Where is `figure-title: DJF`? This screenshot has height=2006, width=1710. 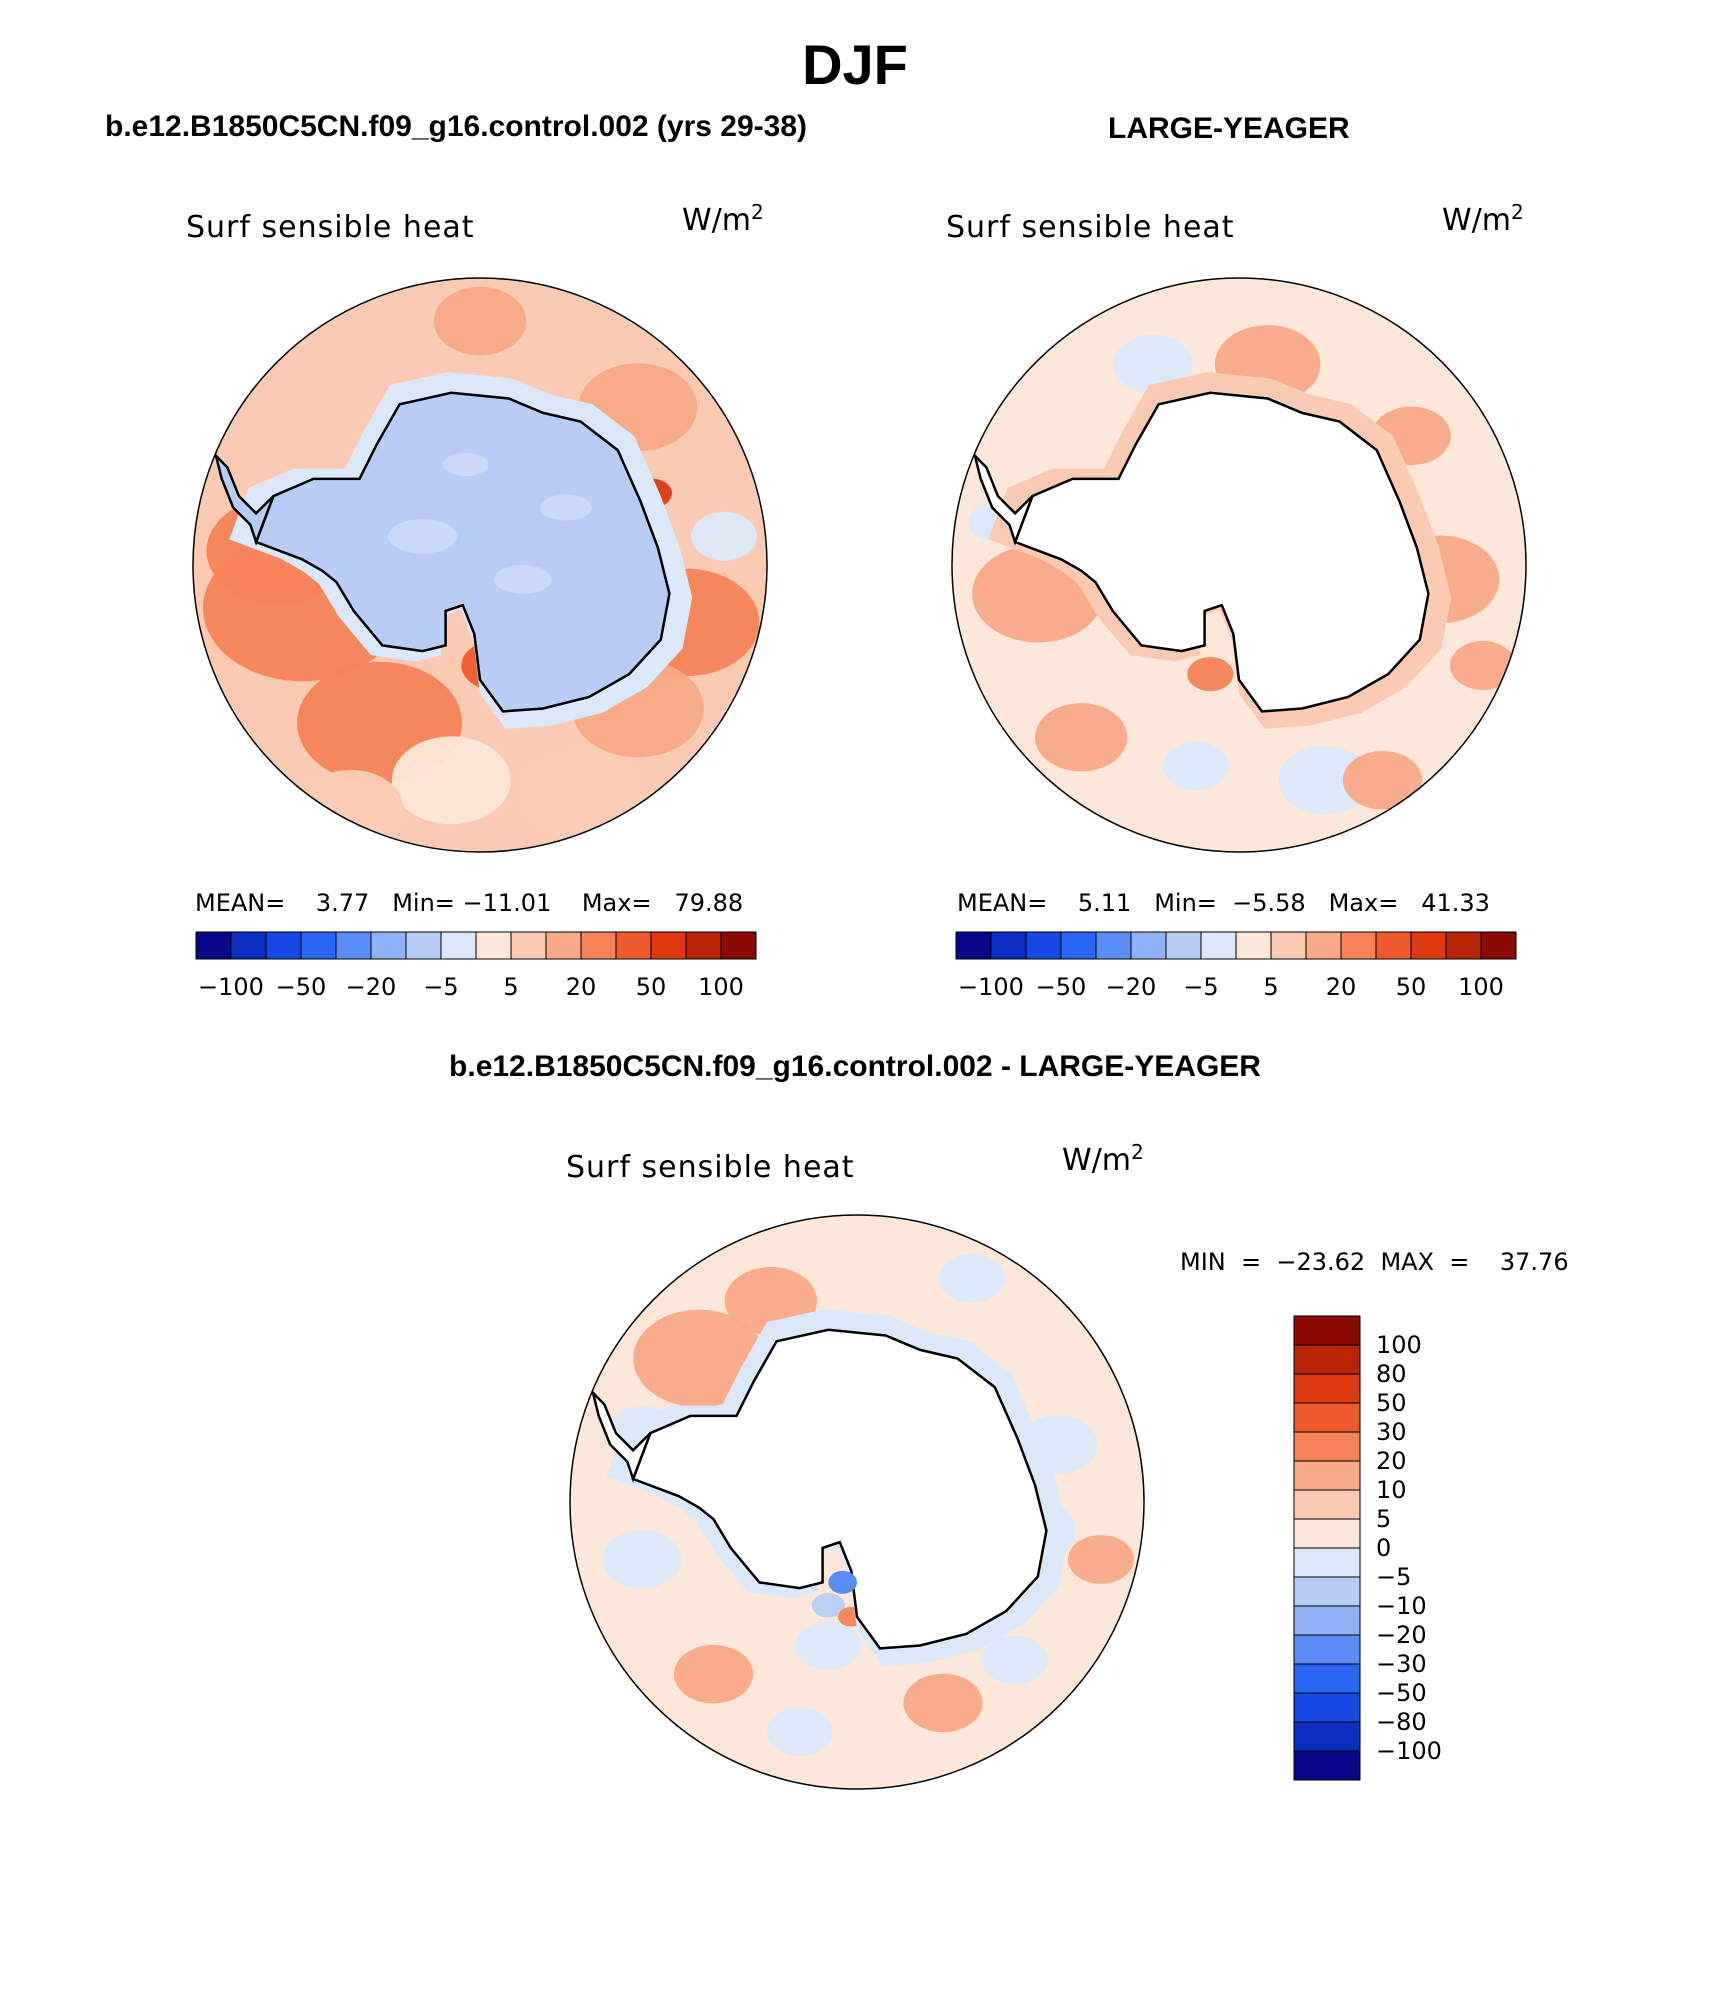 figure-title: DJF is located at coordinates (855, 64).